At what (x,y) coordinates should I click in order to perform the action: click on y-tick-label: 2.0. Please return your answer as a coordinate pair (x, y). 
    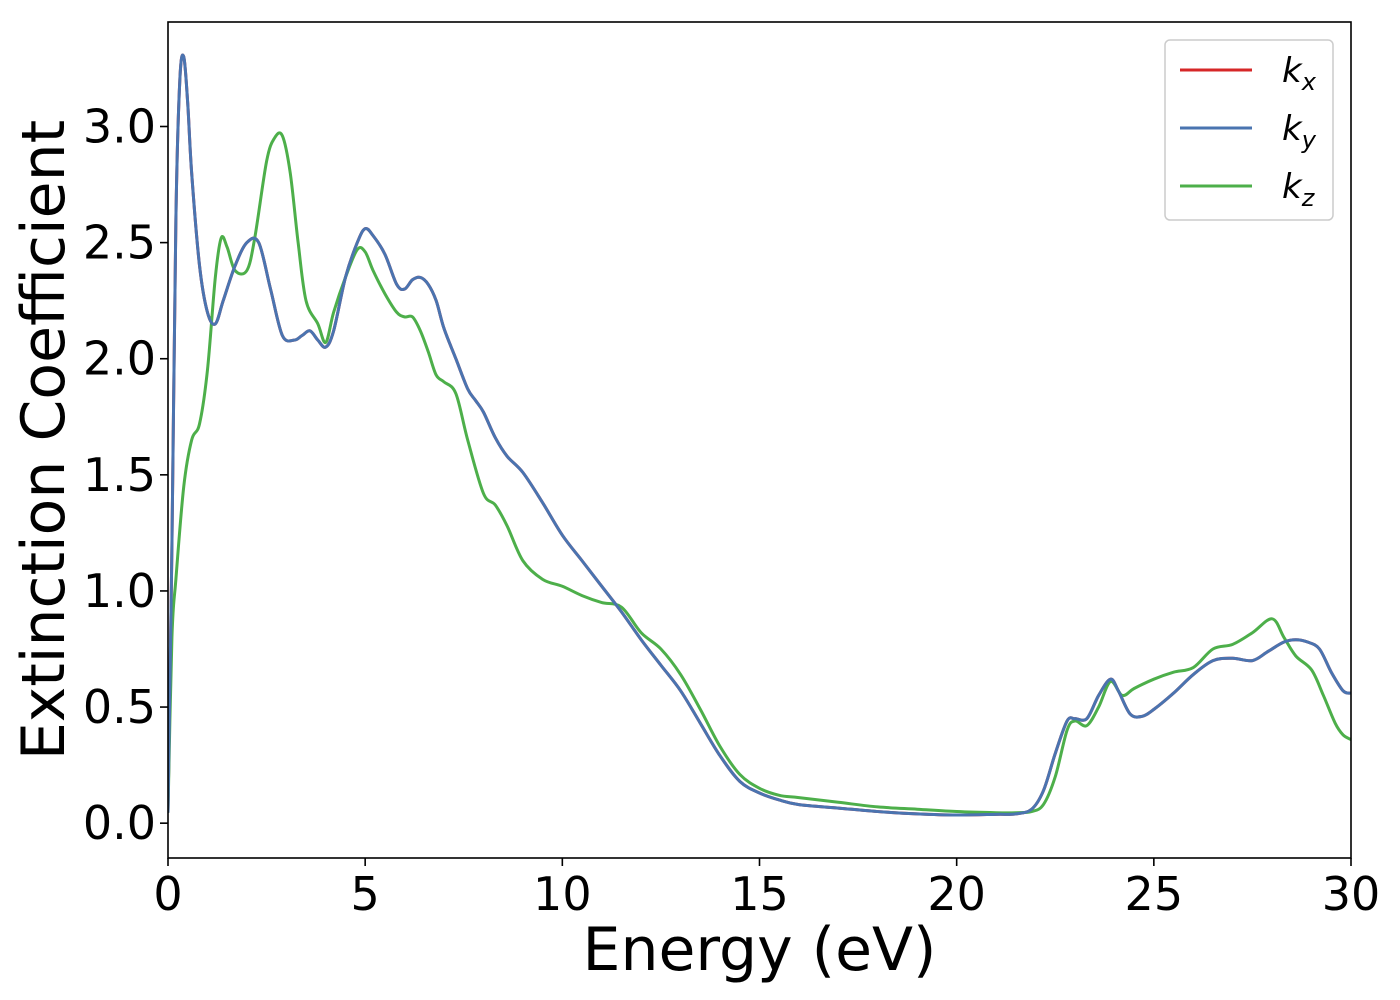
    Looking at the image, I should click on (119, 359).